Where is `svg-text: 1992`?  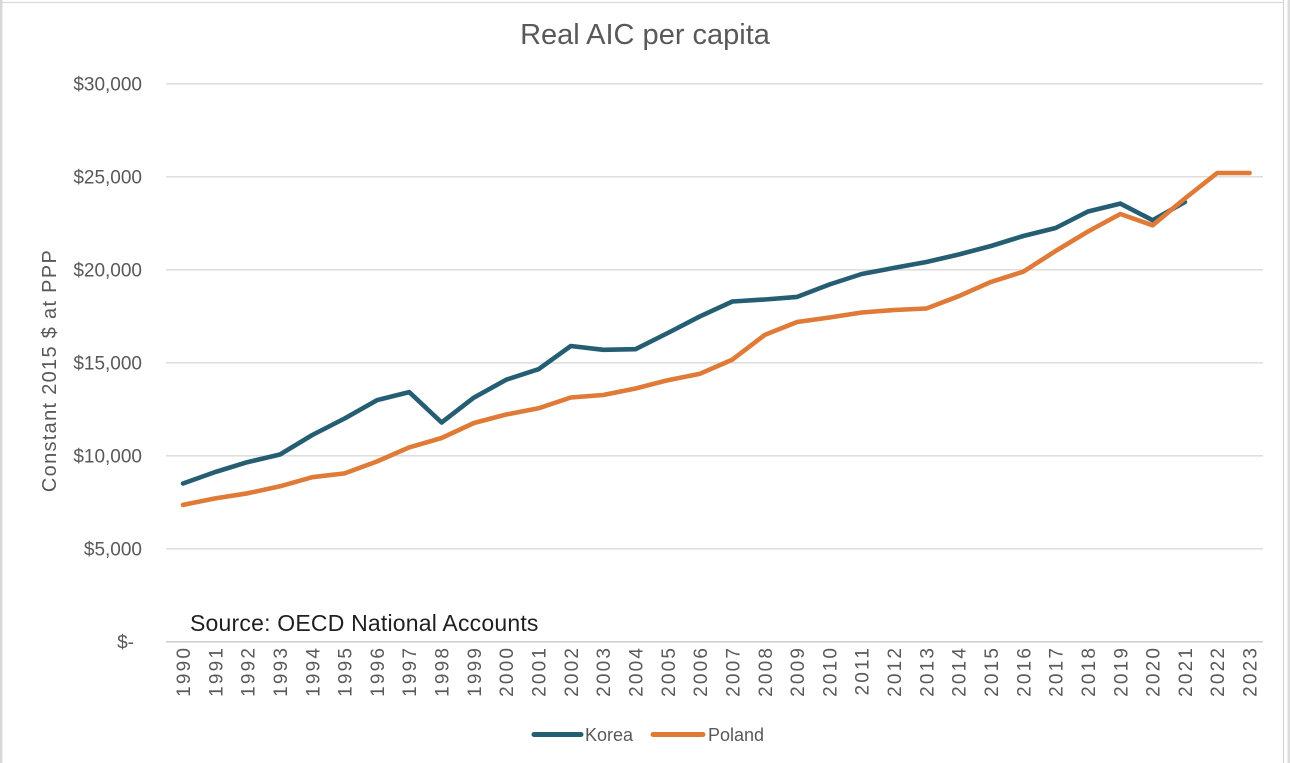 svg-text: 1992 is located at coordinates (249, 671).